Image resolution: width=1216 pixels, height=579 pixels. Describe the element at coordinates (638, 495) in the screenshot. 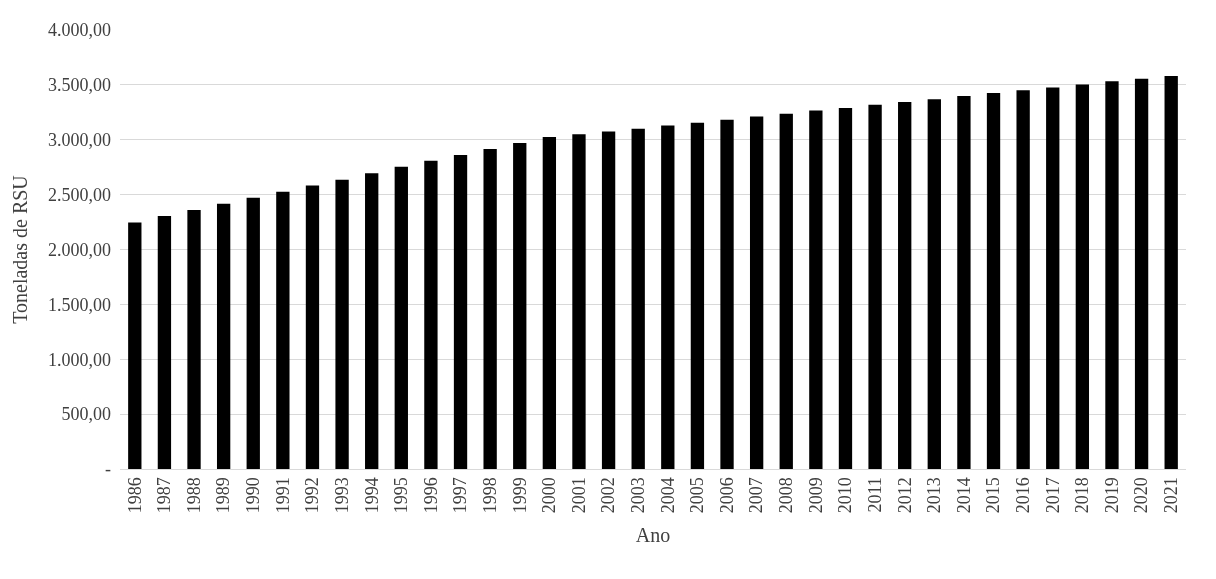

I see `x-tick-label: 2003` at that location.